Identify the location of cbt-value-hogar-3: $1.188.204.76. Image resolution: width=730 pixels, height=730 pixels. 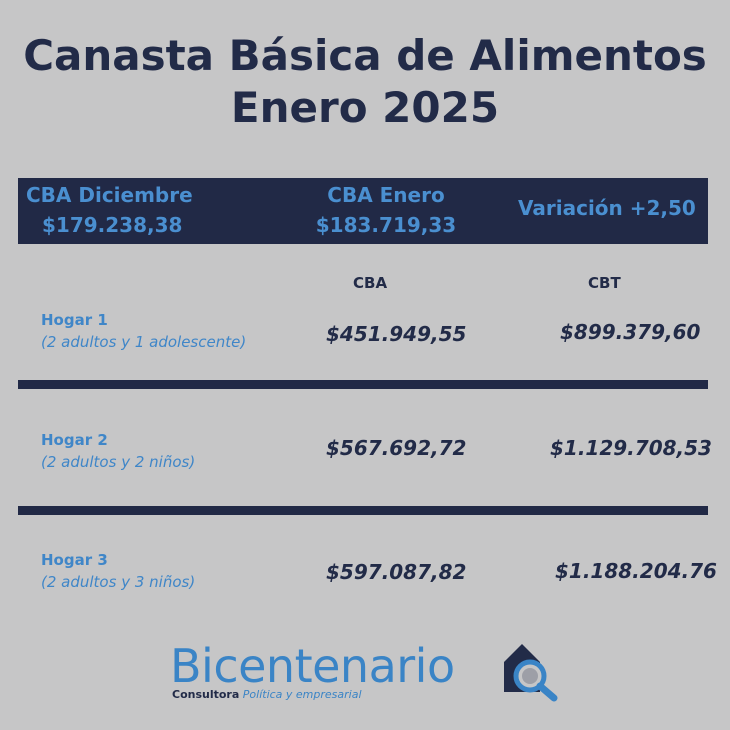
(636, 571).